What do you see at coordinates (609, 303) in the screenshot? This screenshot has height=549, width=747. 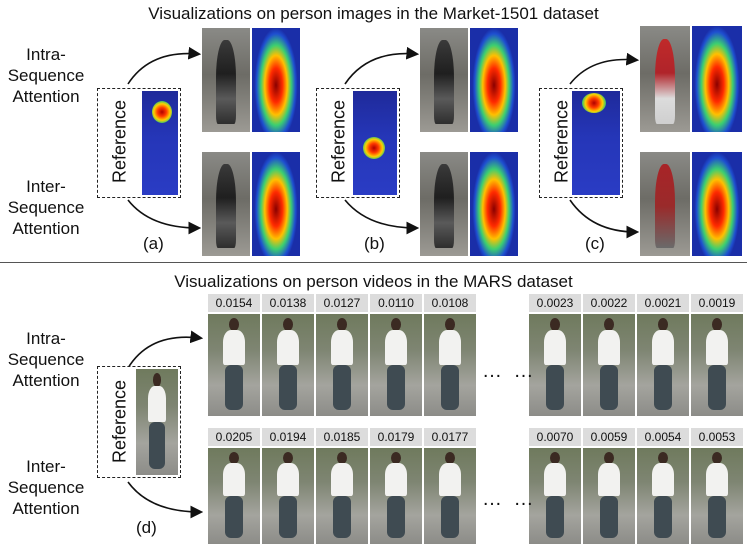 I see `score-intra-7: 0.0022` at bounding box center [609, 303].